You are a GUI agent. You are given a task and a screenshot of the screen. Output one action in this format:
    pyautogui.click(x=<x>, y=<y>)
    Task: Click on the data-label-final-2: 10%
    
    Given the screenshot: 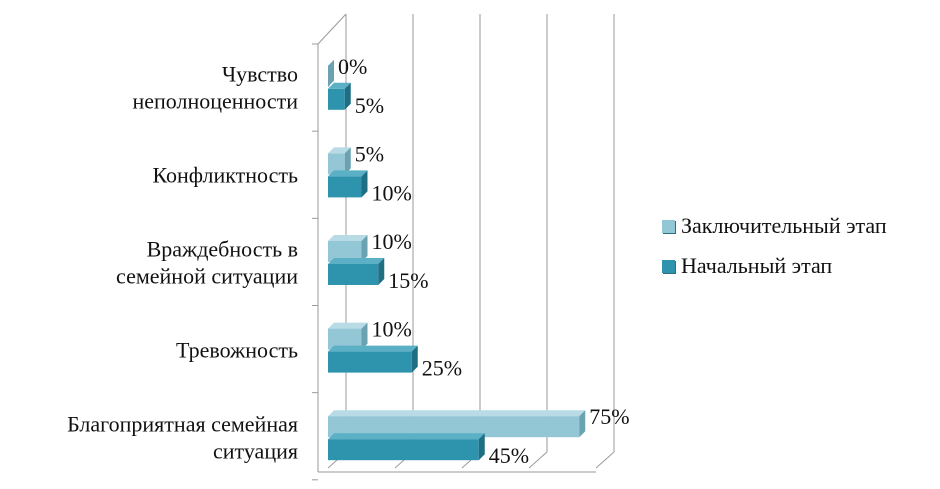 What is the action you would take?
    pyautogui.click(x=392, y=241)
    